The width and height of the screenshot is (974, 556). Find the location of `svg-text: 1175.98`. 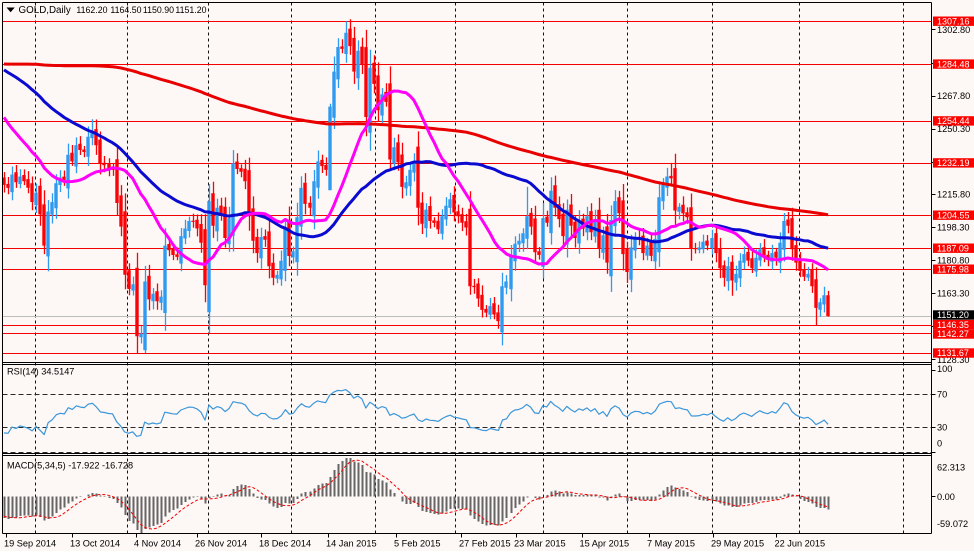

svg-text: 1175.98 is located at coordinates (953, 269).